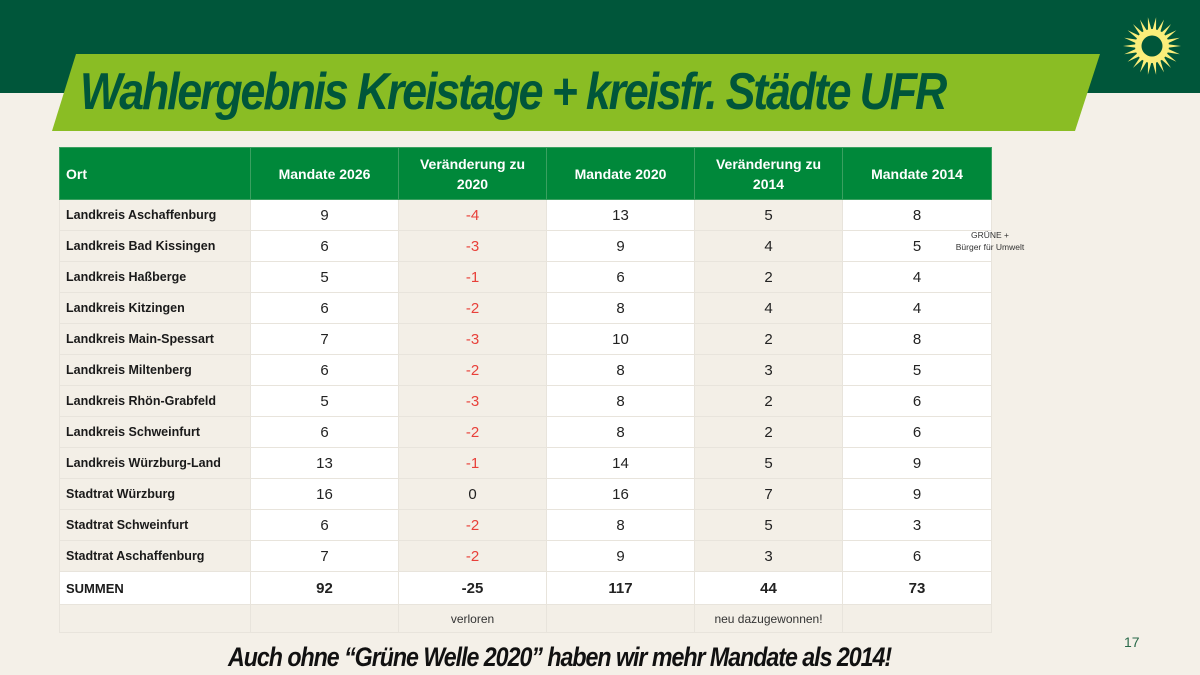 The width and height of the screenshot is (1200, 675). I want to click on page-number: 17, so click(1132, 642).